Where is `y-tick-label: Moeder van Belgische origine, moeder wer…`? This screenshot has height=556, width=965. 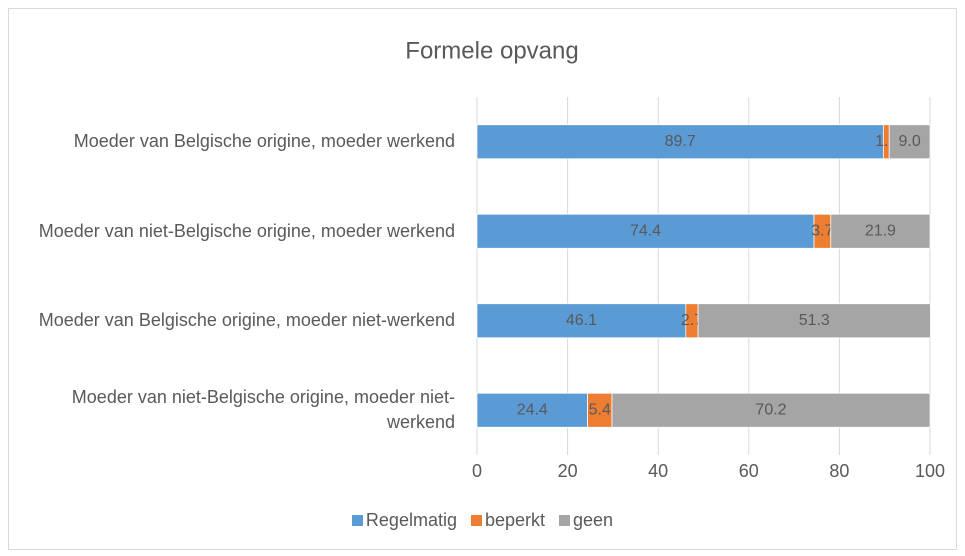 y-tick-label: Moeder van Belgische origine, moeder wer… is located at coordinates (264, 141).